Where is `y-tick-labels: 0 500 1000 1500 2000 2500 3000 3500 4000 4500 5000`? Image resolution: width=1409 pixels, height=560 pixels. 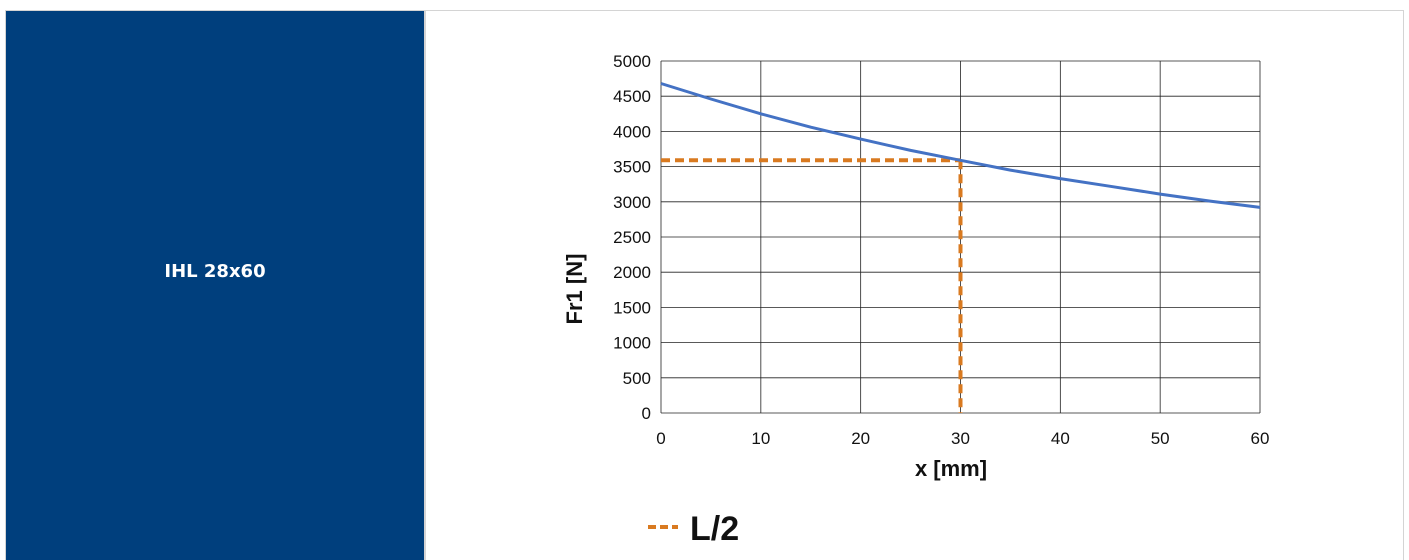 y-tick-labels: 0 500 1000 1500 2000 2500 3000 3500 4000 4500 5000 is located at coordinates (632, 237).